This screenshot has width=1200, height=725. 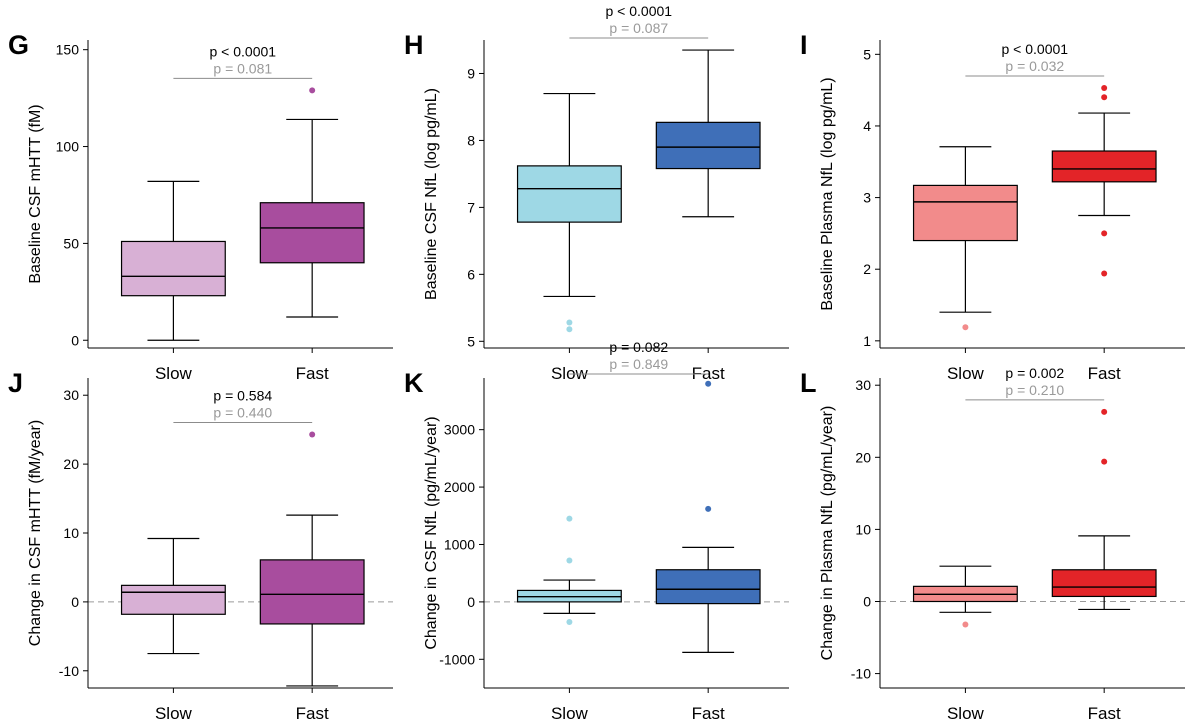 What do you see at coordinates (459, 544) in the screenshot?
I see `y-tick-label: 1000` at bounding box center [459, 544].